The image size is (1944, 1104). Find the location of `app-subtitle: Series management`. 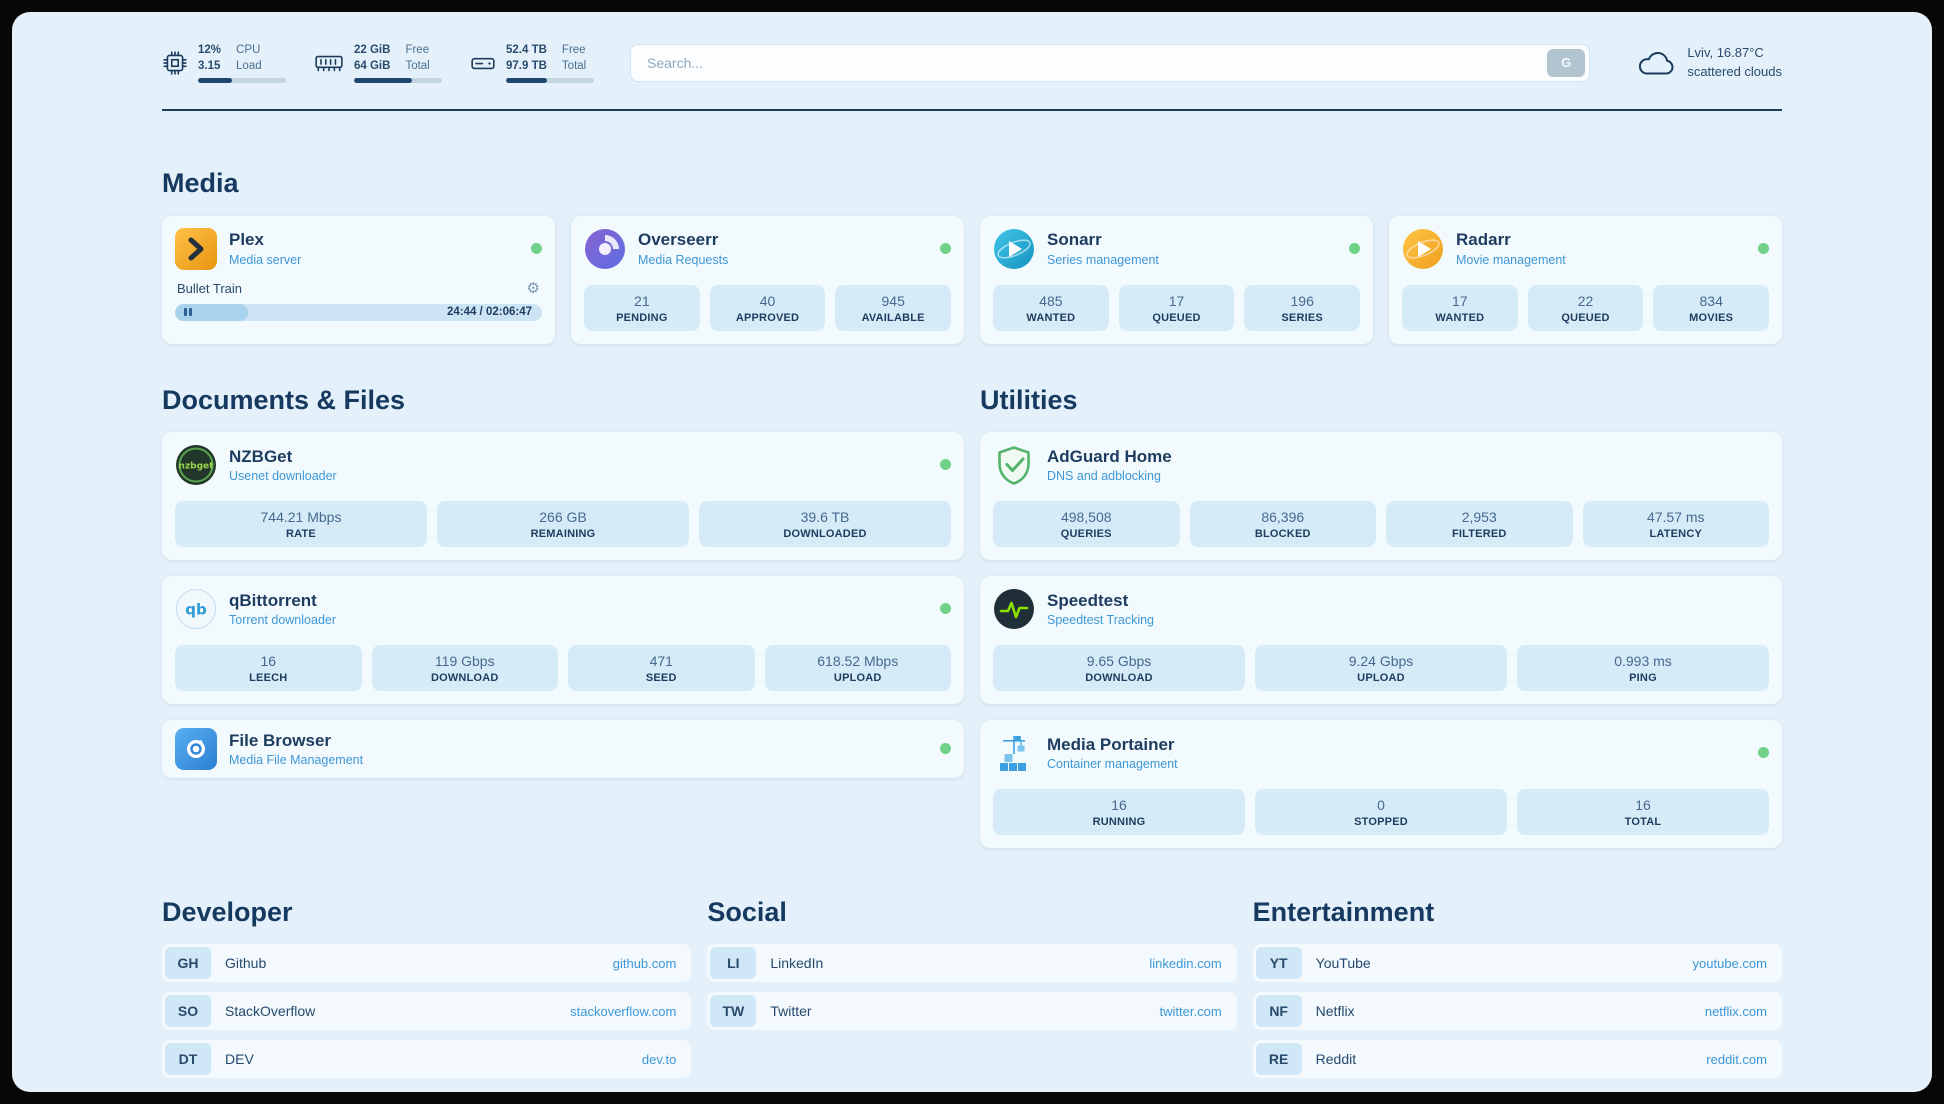

app-subtitle: Series management is located at coordinates (1103, 259).